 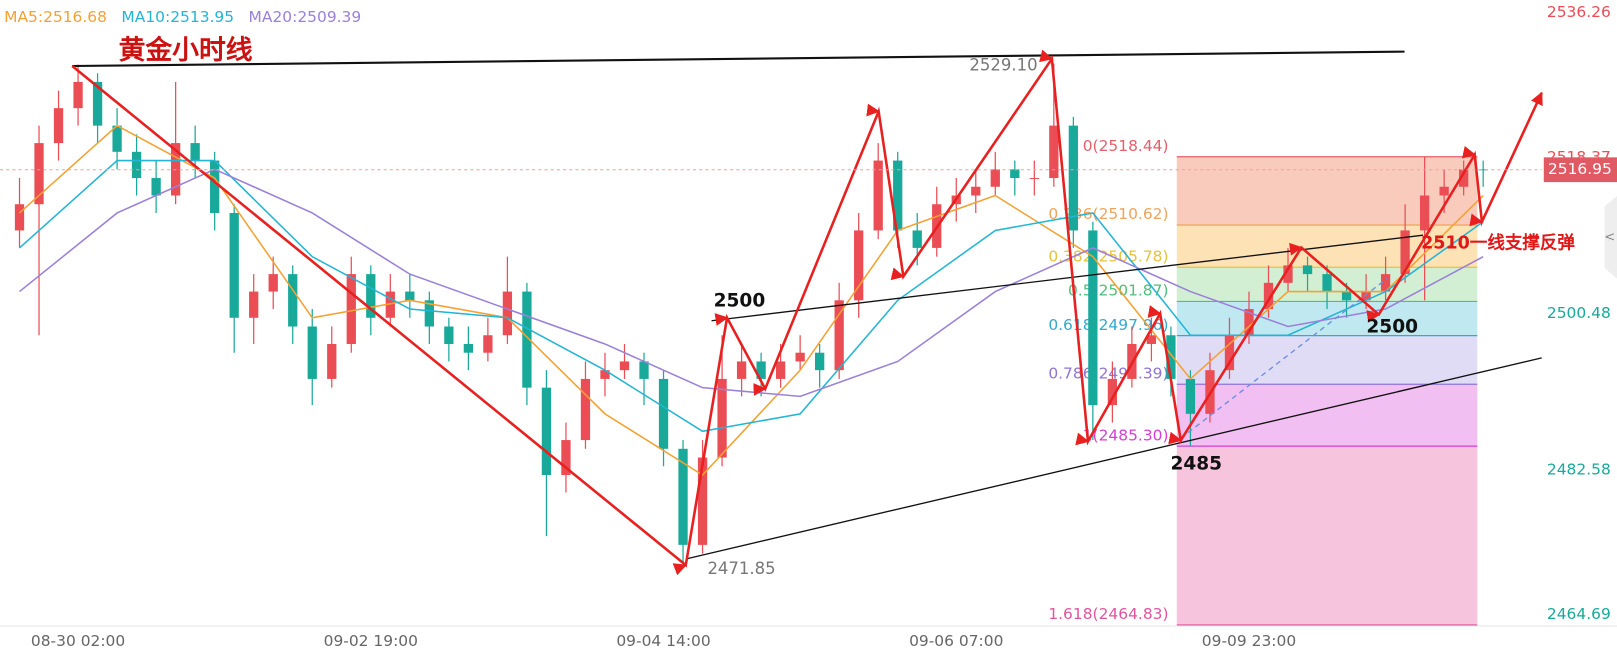 I want to click on fib-label: 1.618(2464.83), so click(x=1108, y=614).